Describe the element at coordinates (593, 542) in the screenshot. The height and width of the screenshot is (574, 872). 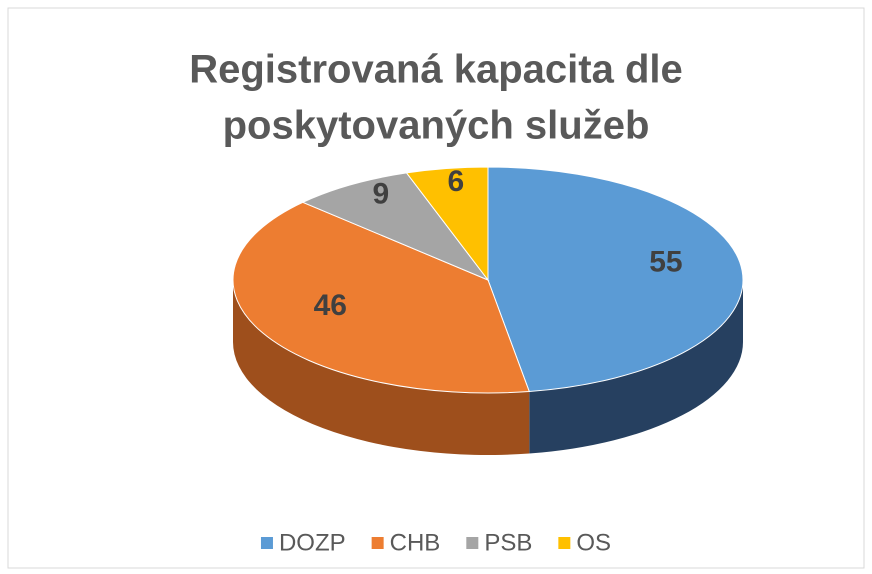
I see `legend-label: OS` at that location.